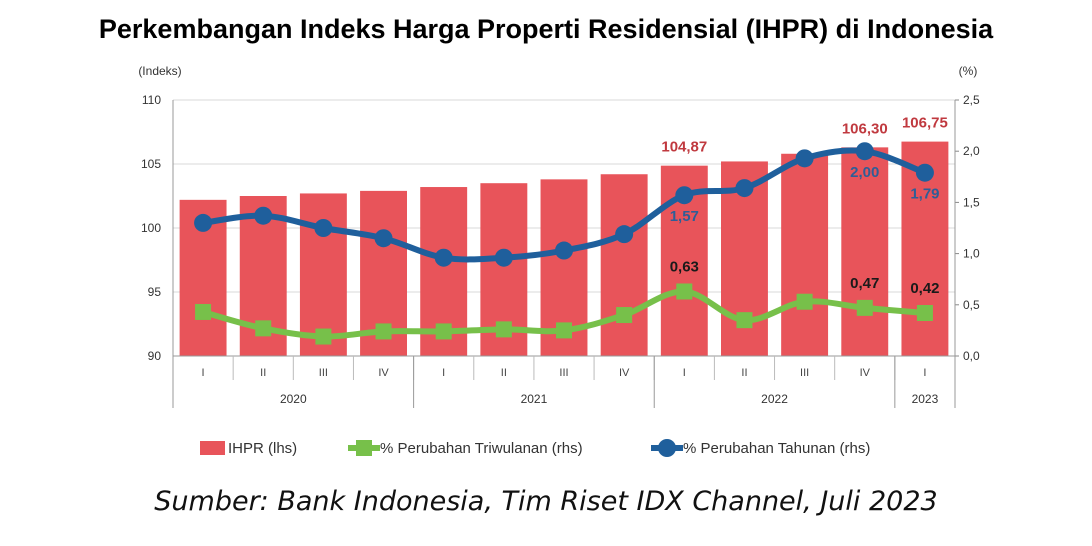 The image size is (1092, 546). I want to click on data-label: 106,75, so click(925, 123).